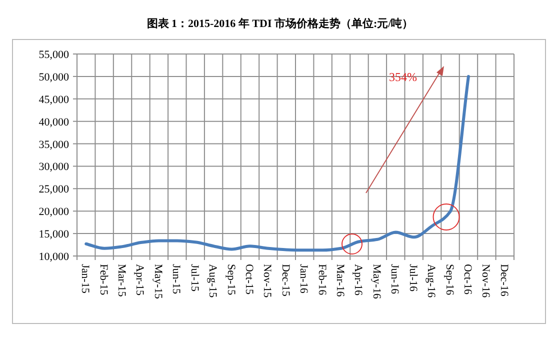 Image resolution: width=560 pixels, height=339 pixels. What do you see at coordinates (412, 278) in the screenshot?
I see `x-tick-label: Jul-16` at bounding box center [412, 278].